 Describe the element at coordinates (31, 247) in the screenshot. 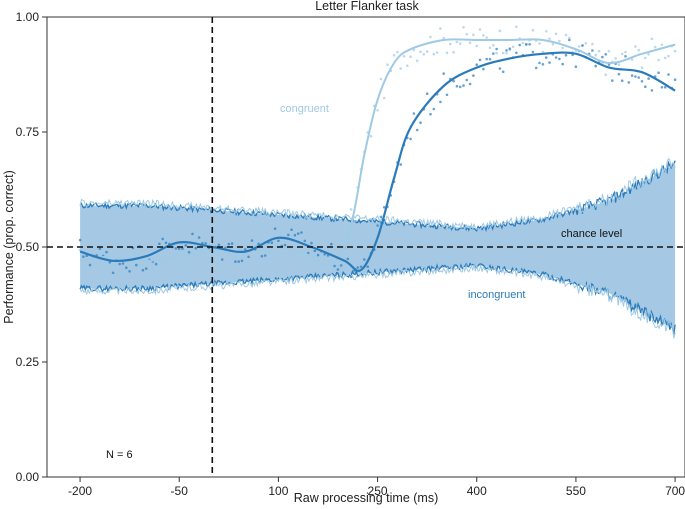

I see `y-axis: 0.00 0.25 0.50 0.75 1.00` at that location.